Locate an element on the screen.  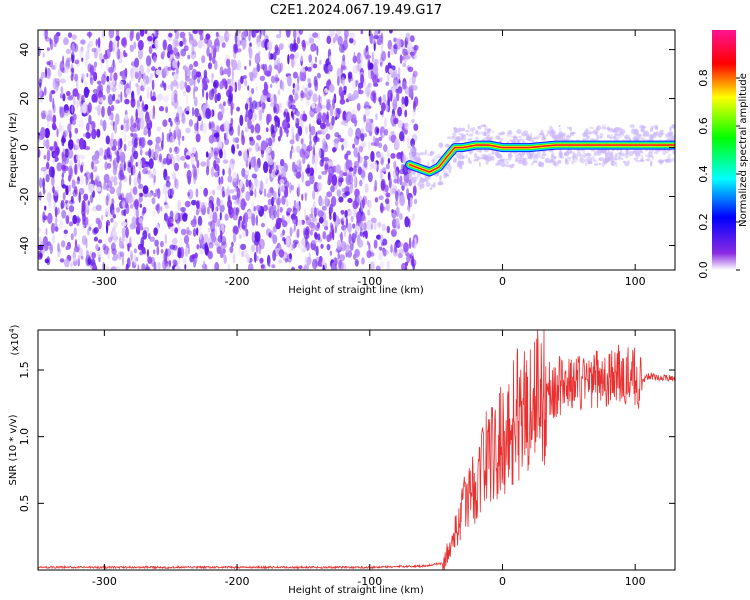
colorbar-tick-label: 0.8 is located at coordinates (703, 78).